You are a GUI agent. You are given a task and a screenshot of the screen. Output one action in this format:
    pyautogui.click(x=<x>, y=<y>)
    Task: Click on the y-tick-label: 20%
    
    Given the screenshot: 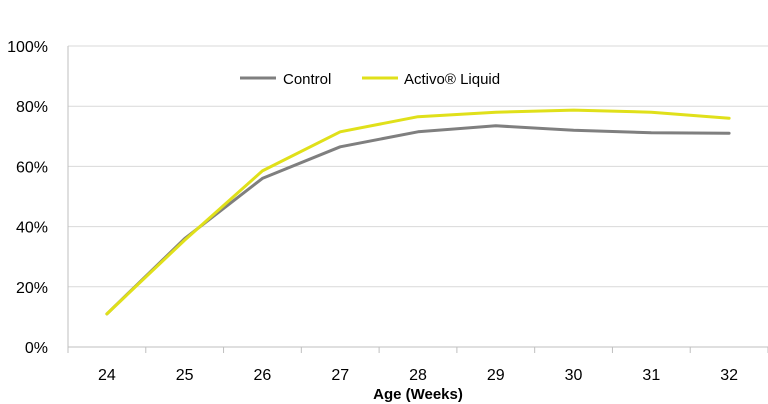 What is the action you would take?
    pyautogui.click(x=32, y=288)
    